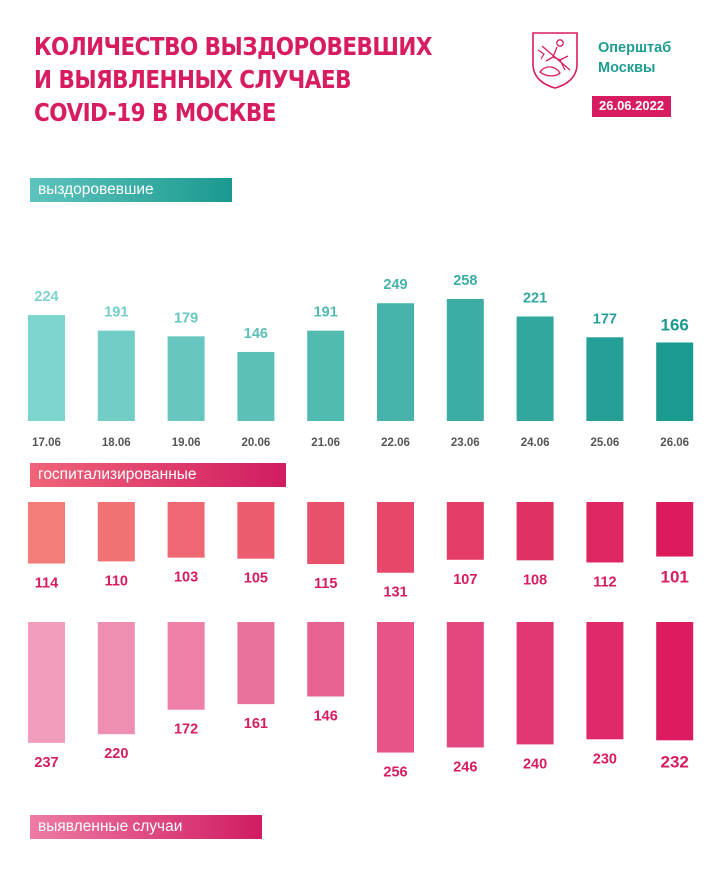 The image size is (720, 886). I want to click on cases-section-label: выявленные случаи, so click(146, 827).